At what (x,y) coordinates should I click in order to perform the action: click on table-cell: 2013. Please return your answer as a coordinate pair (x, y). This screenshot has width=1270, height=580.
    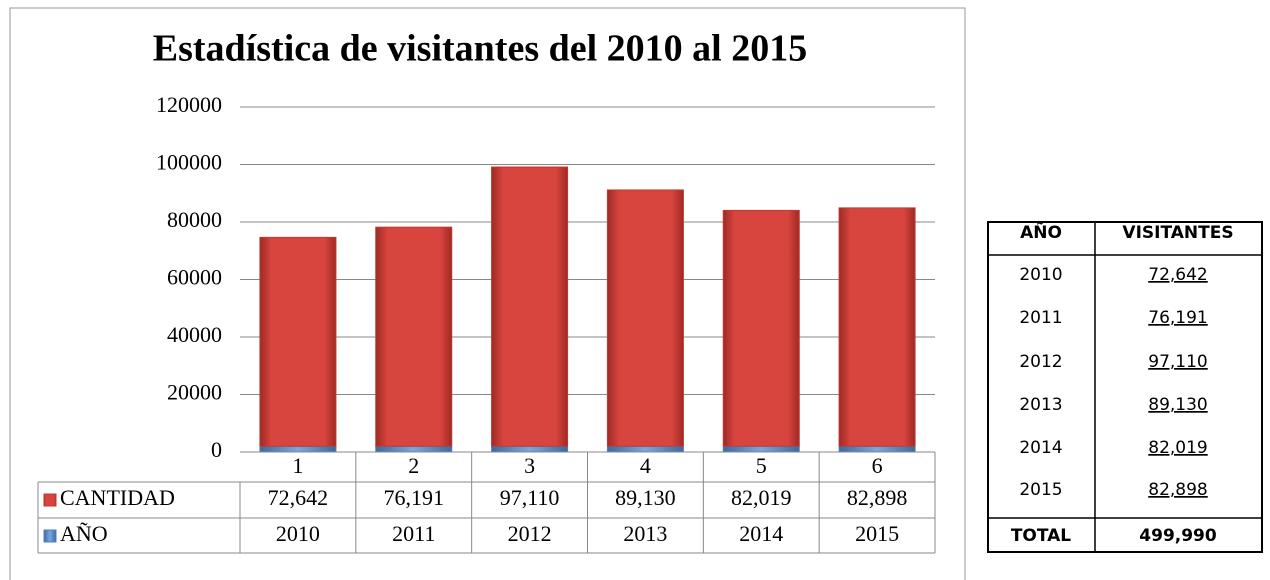
    Looking at the image, I should click on (1040, 405).